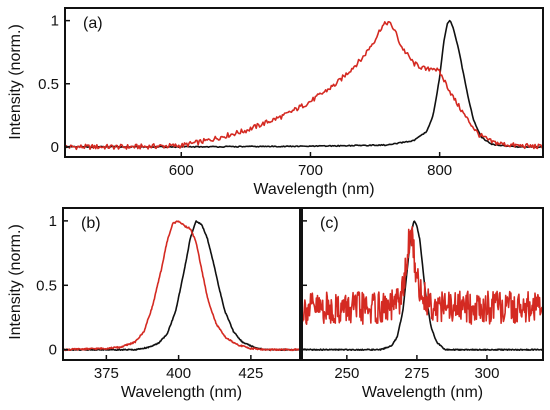 The image size is (550, 410). Describe the element at coordinates (91, 223) in the screenshot. I see `panel-label: (b)` at that location.